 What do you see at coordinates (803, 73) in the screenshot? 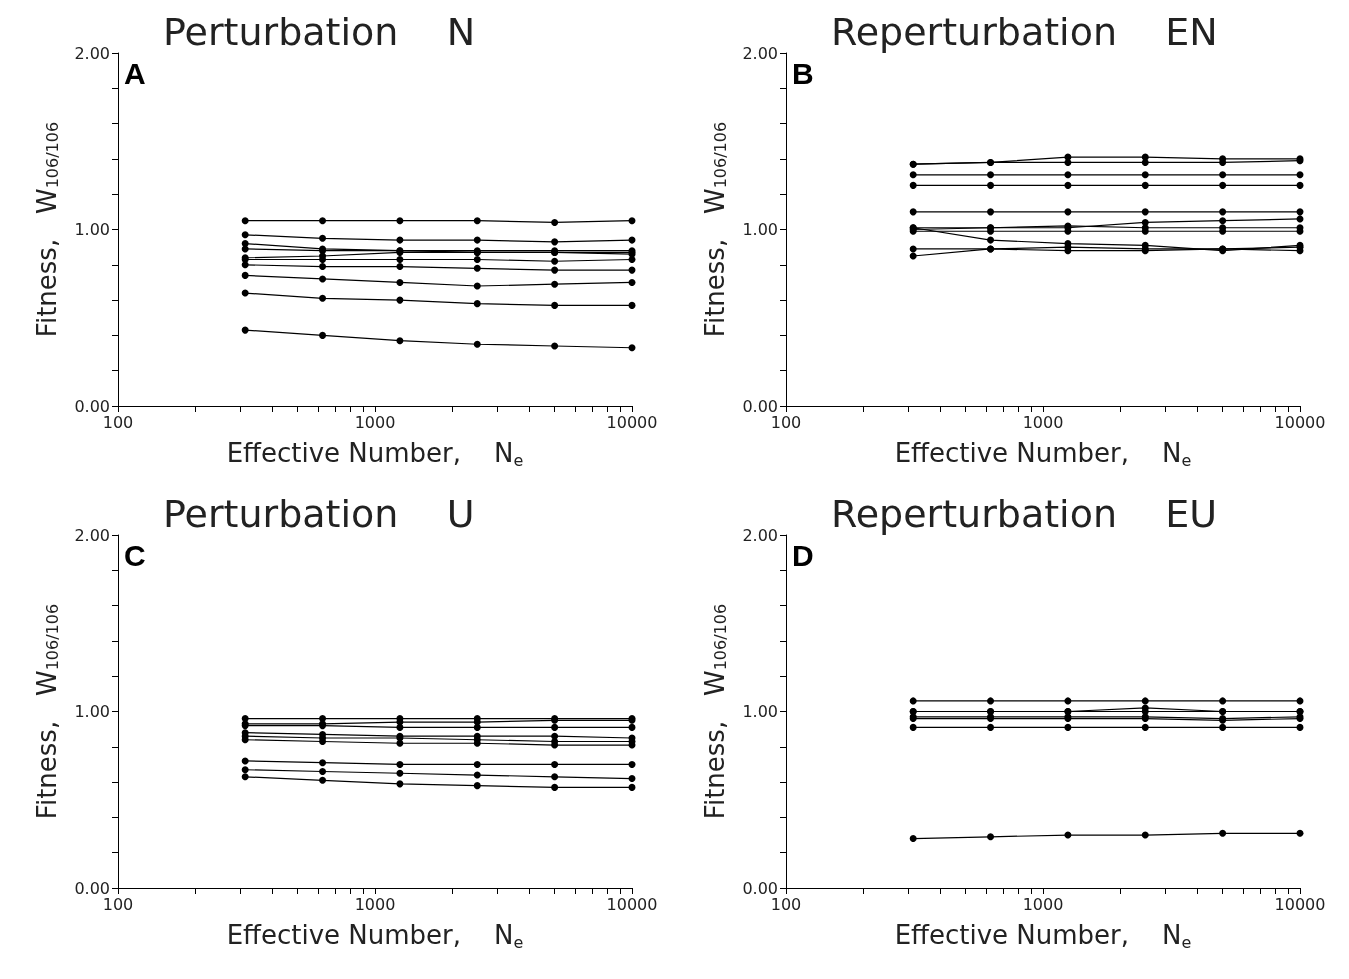
I see `annotation: B` at bounding box center [803, 73].